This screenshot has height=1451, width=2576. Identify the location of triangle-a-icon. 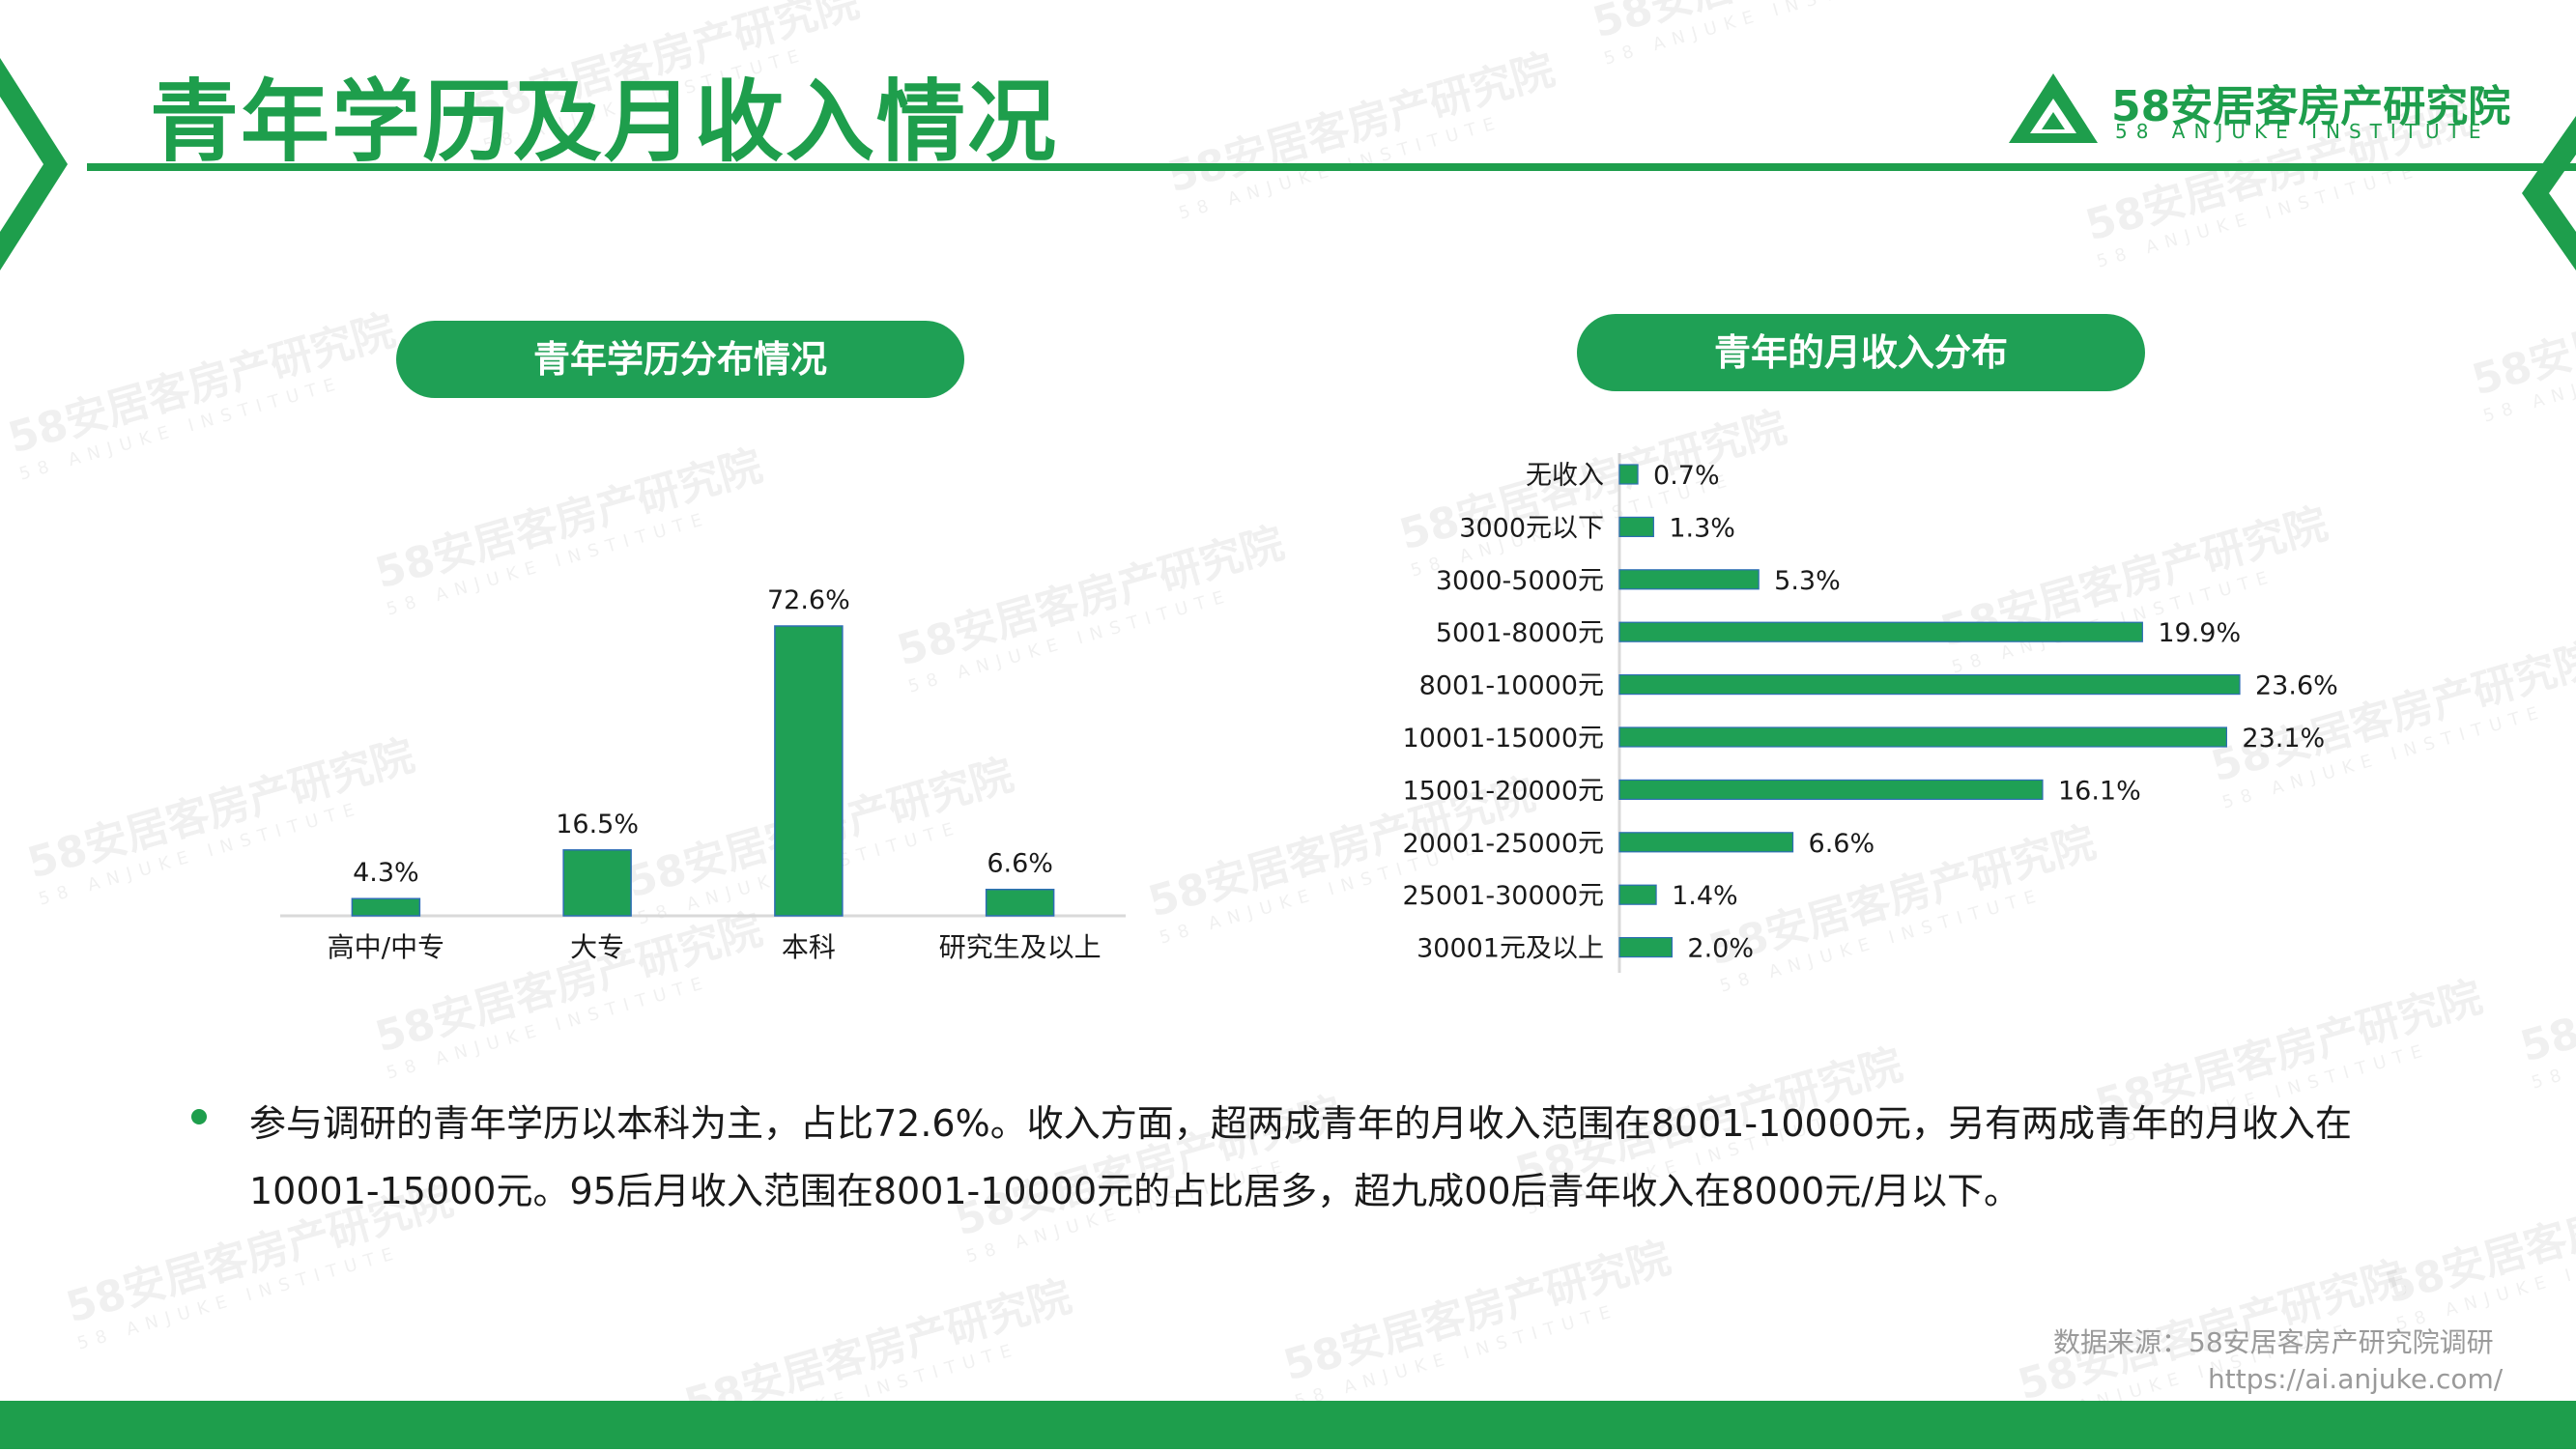
(2053, 108).